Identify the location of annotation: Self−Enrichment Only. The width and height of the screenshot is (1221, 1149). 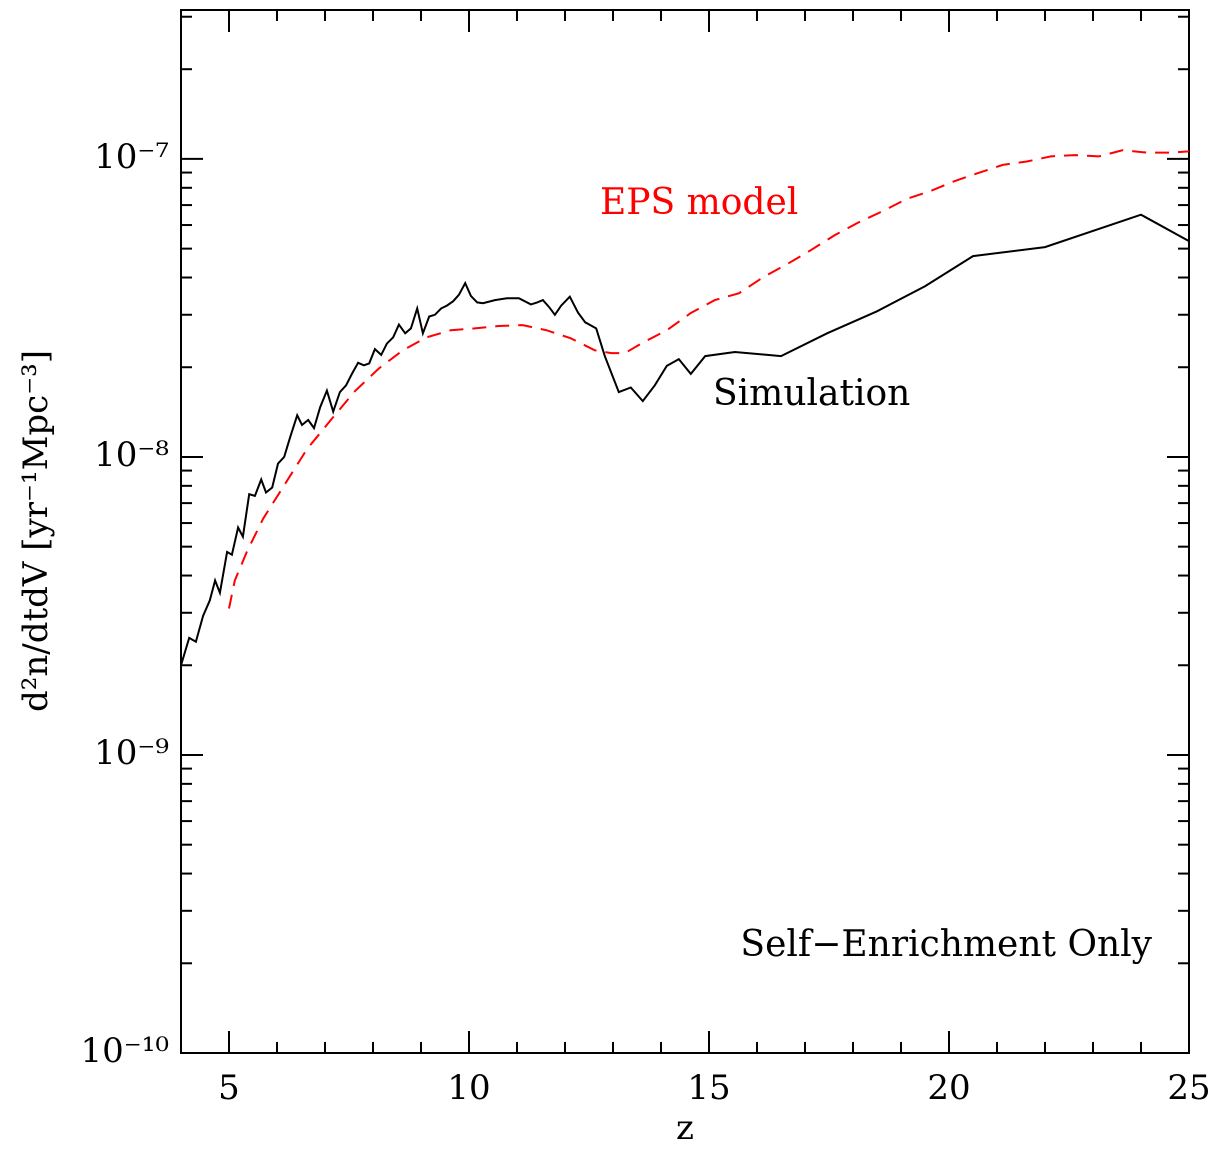
(946, 944).